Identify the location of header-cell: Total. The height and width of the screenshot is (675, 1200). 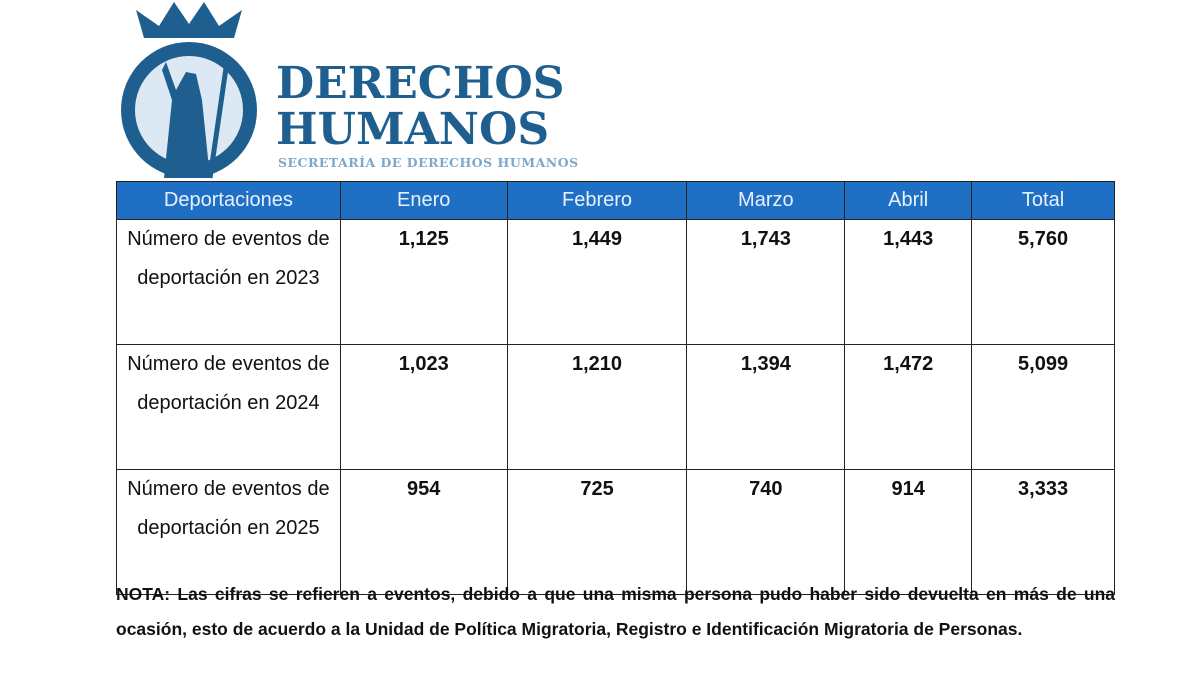
(1043, 200).